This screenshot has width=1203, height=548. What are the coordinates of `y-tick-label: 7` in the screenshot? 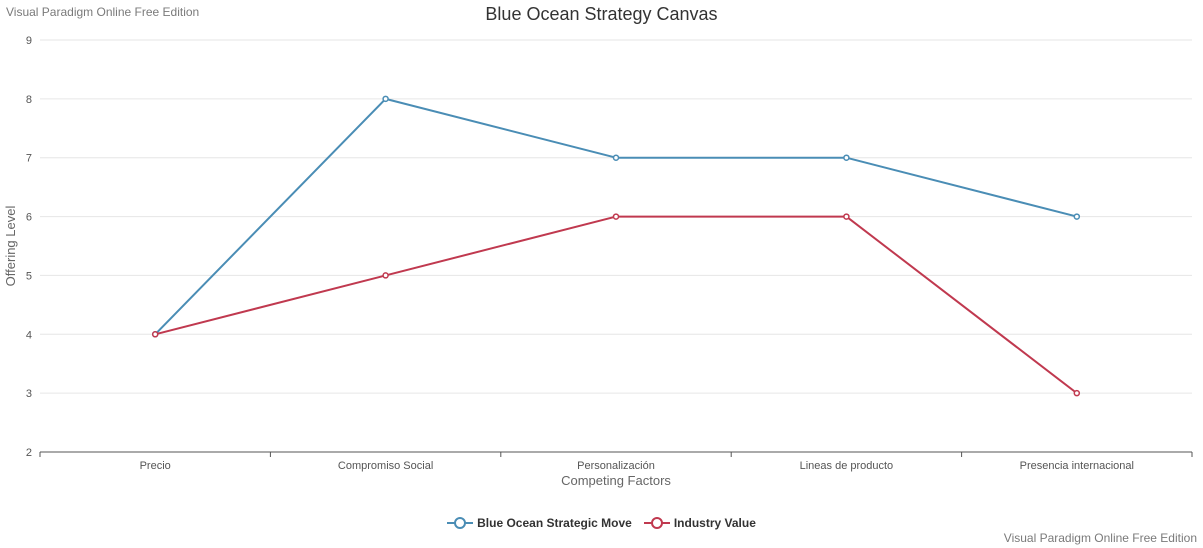 It's located at (29, 159).